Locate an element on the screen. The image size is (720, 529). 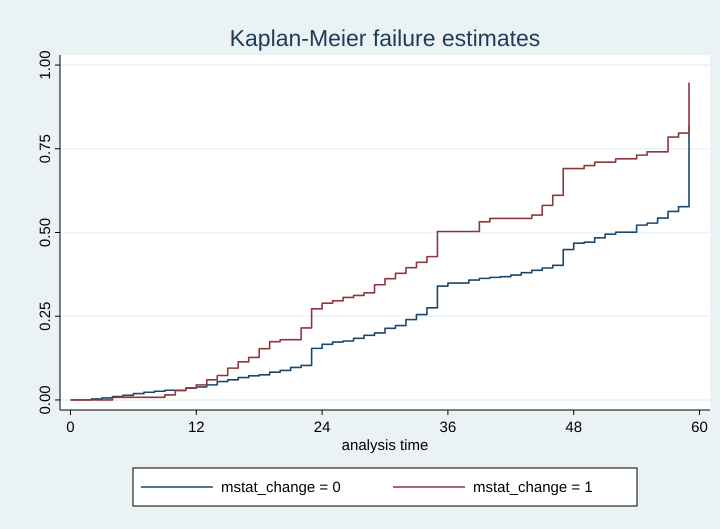
x-tick-label: 12 is located at coordinates (196, 427).